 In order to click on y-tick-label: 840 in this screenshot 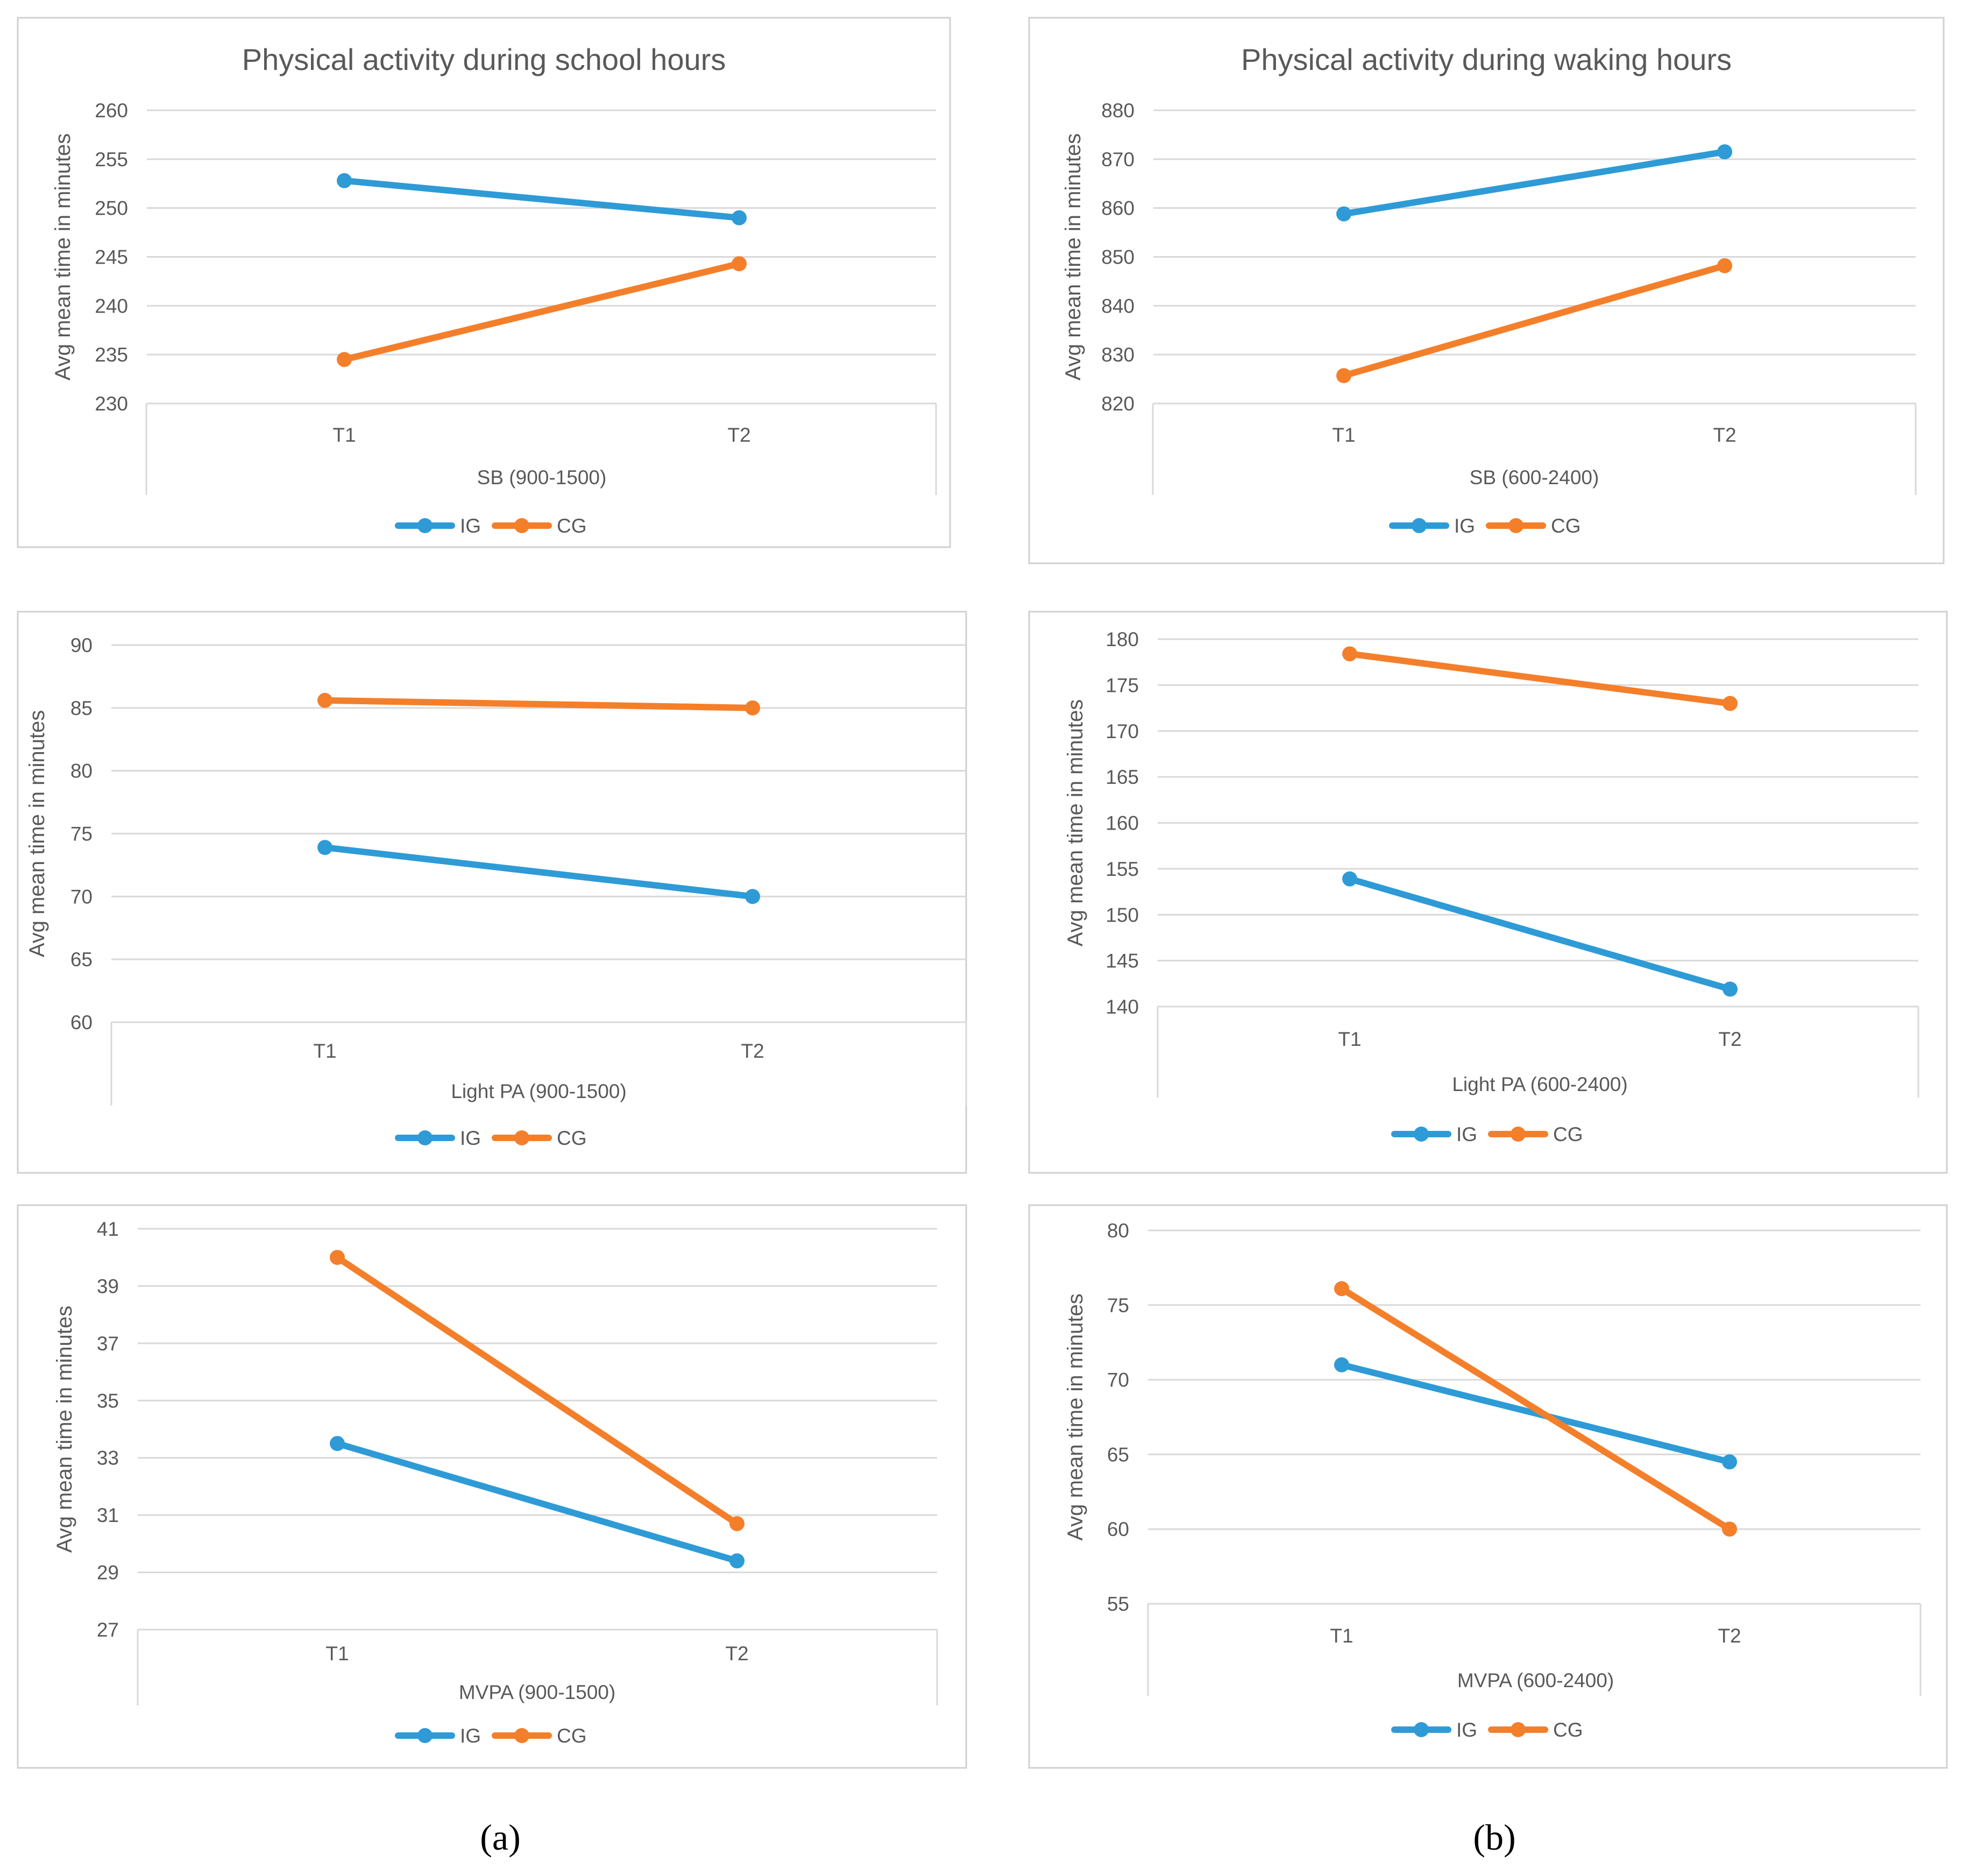, I will do `click(1118, 306)`.